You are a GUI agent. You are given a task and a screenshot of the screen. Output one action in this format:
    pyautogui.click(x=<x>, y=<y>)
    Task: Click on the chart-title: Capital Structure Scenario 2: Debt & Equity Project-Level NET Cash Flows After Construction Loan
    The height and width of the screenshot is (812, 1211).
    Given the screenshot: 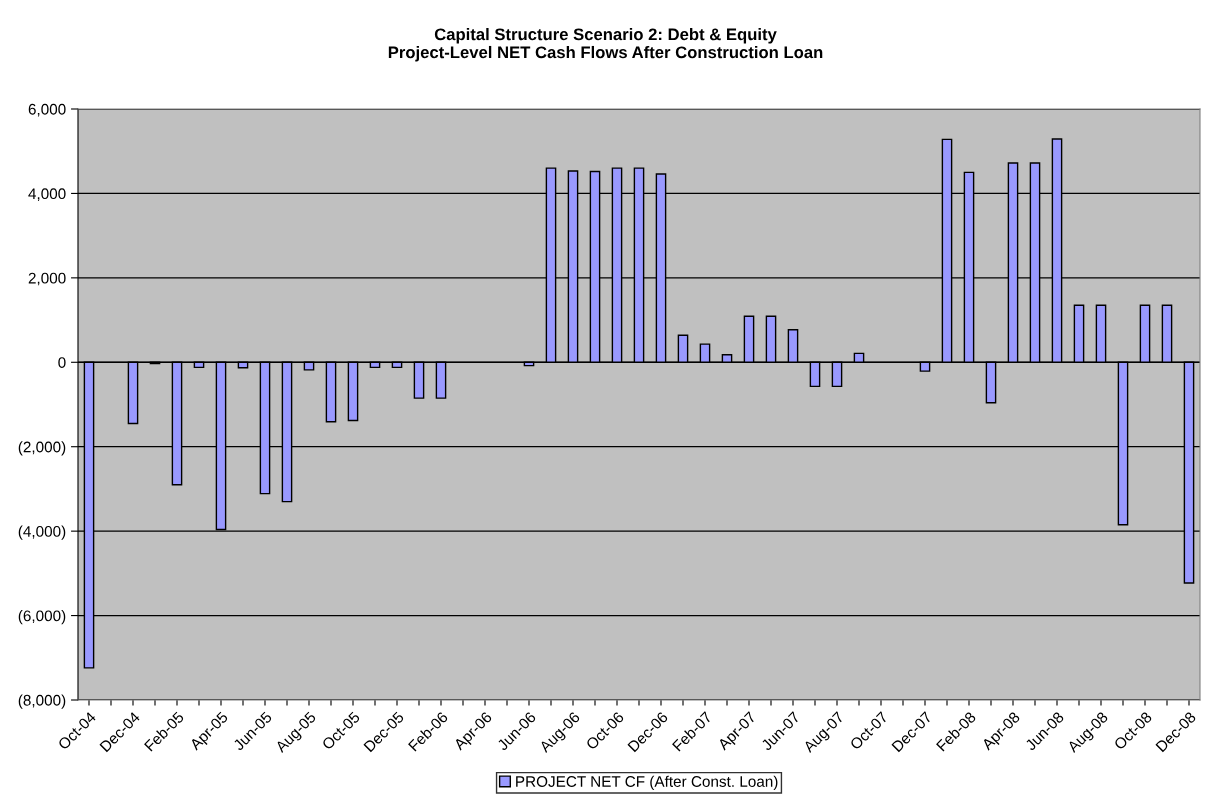 What is the action you would take?
    pyautogui.click(x=605, y=45)
    